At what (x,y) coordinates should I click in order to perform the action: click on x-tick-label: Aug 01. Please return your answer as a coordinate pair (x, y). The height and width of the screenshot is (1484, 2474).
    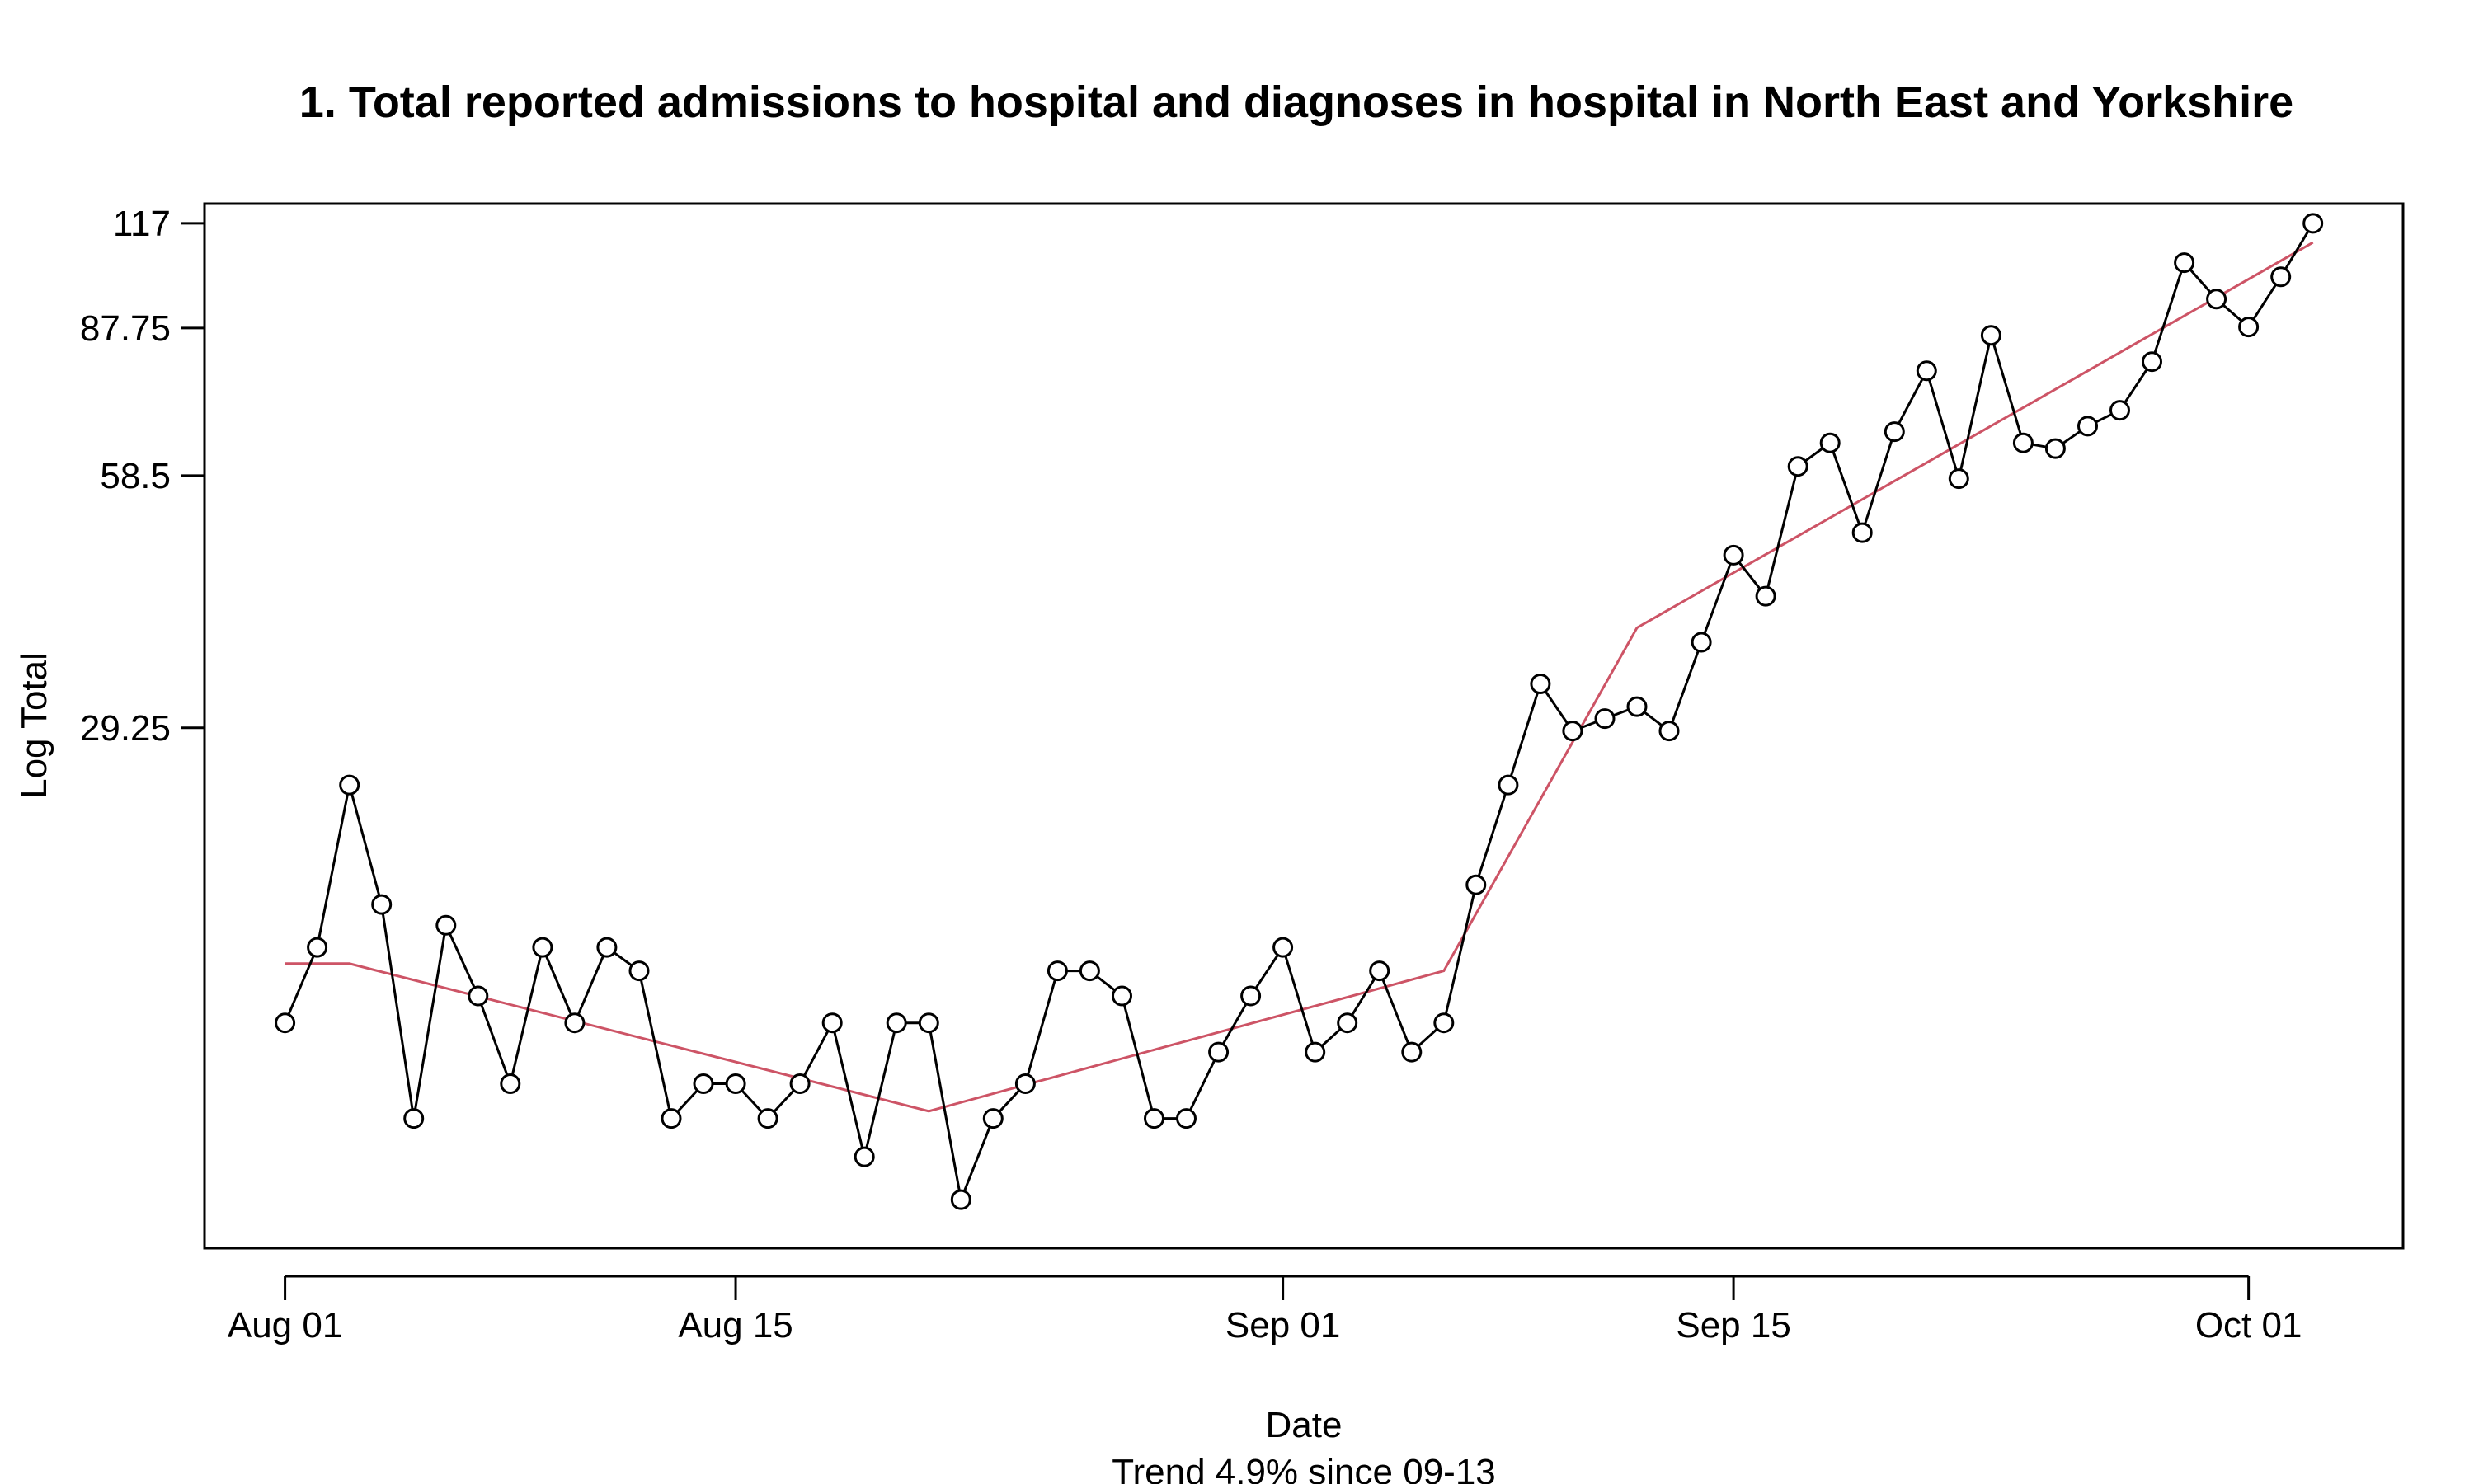
    Looking at the image, I should click on (285, 1325).